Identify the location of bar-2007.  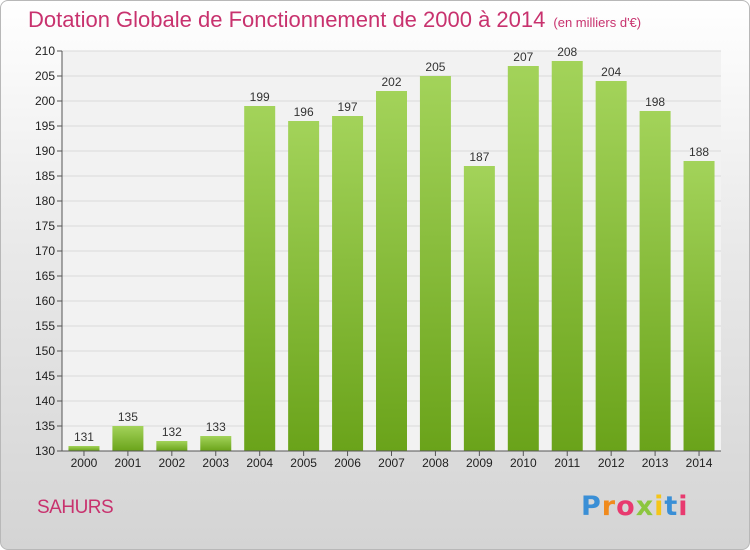
(391, 271).